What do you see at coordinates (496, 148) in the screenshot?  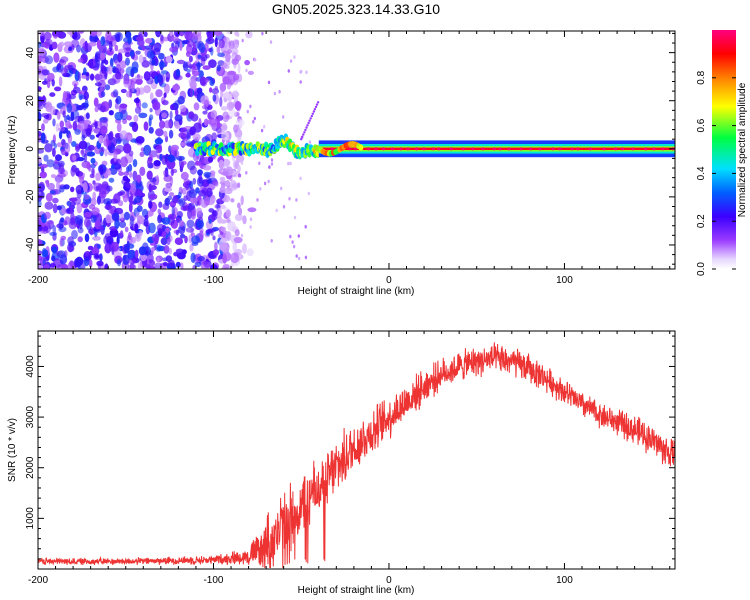 I see `carrier-line` at bounding box center [496, 148].